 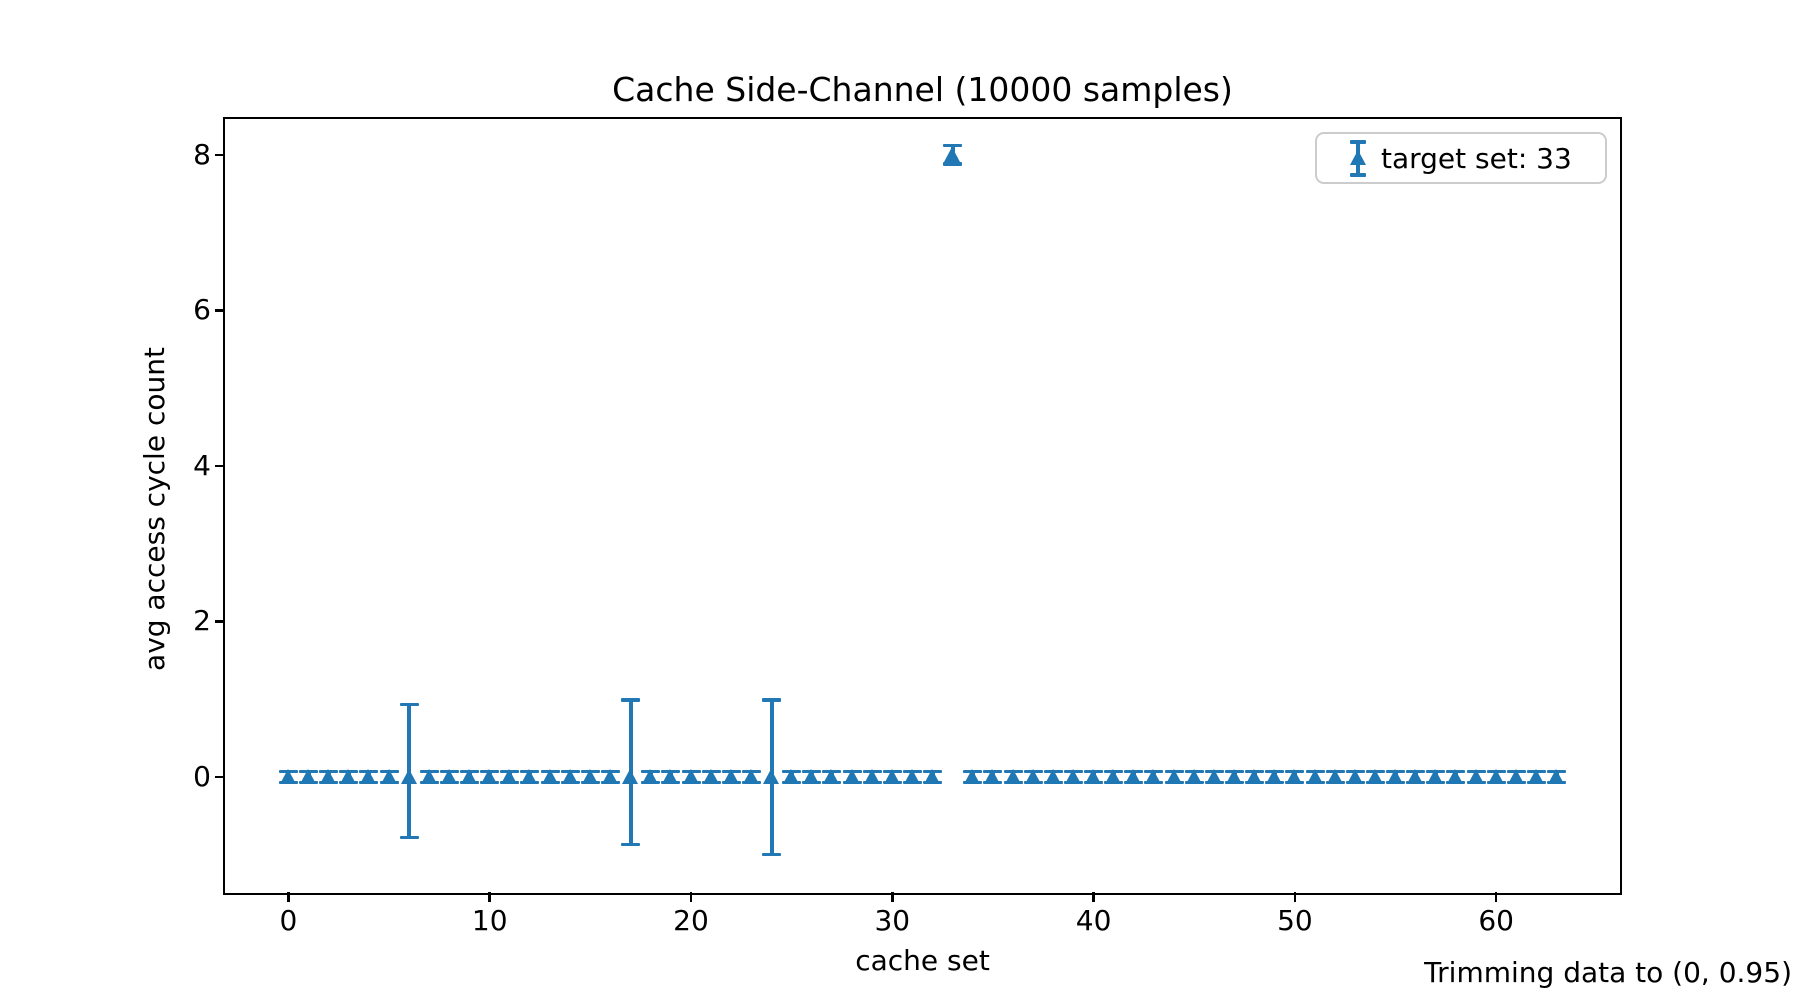 I want to click on y-tick-label: 8, so click(x=202, y=154).